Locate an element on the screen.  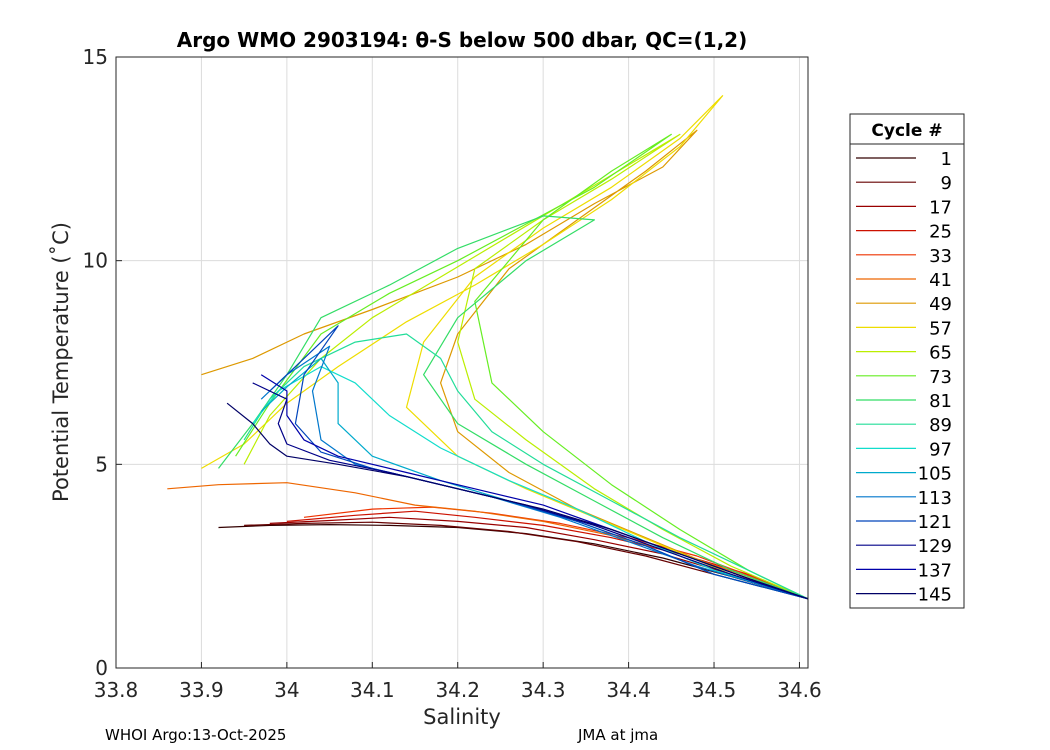
legend-label: 41 is located at coordinates (940, 280).